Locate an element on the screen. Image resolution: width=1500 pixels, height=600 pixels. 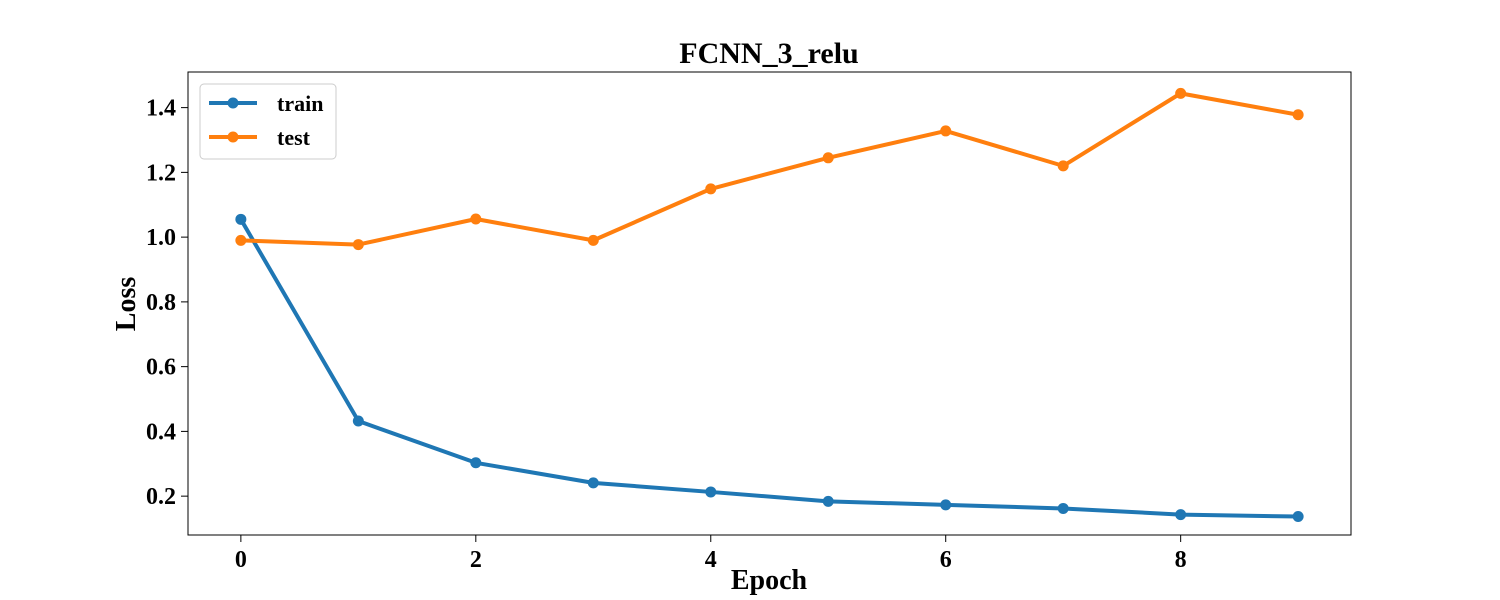
y-tick-label: 0.4 is located at coordinates (161, 432).